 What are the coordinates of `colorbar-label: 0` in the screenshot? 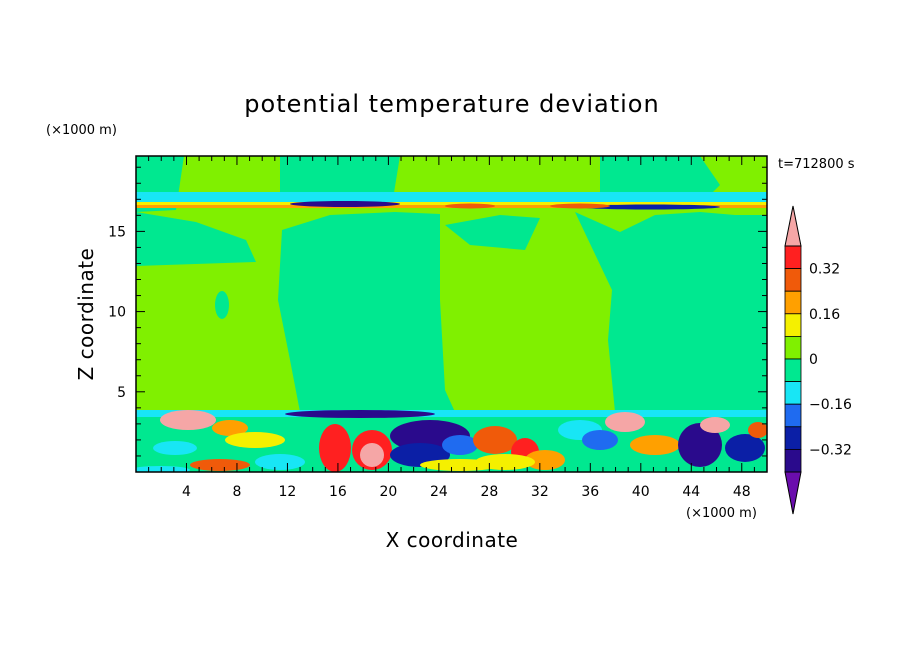 It's located at (813, 360).